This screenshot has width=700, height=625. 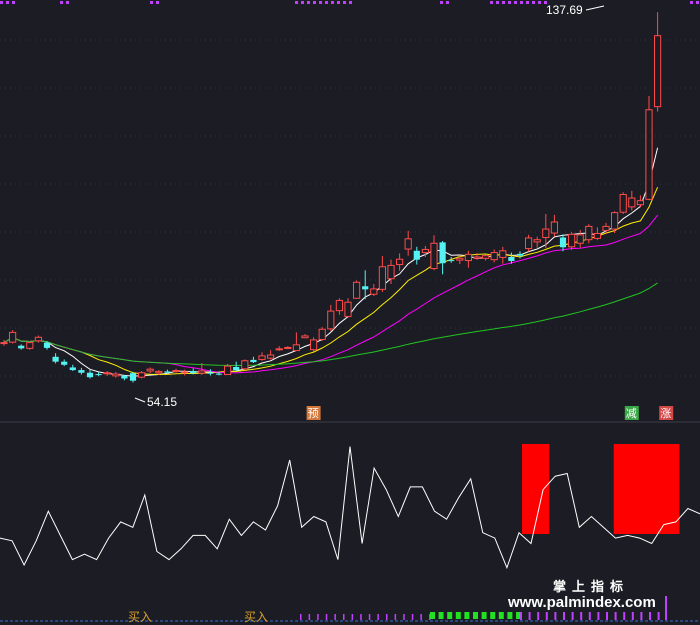 I want to click on signal-tags: 预减涨, so click(x=490, y=413).